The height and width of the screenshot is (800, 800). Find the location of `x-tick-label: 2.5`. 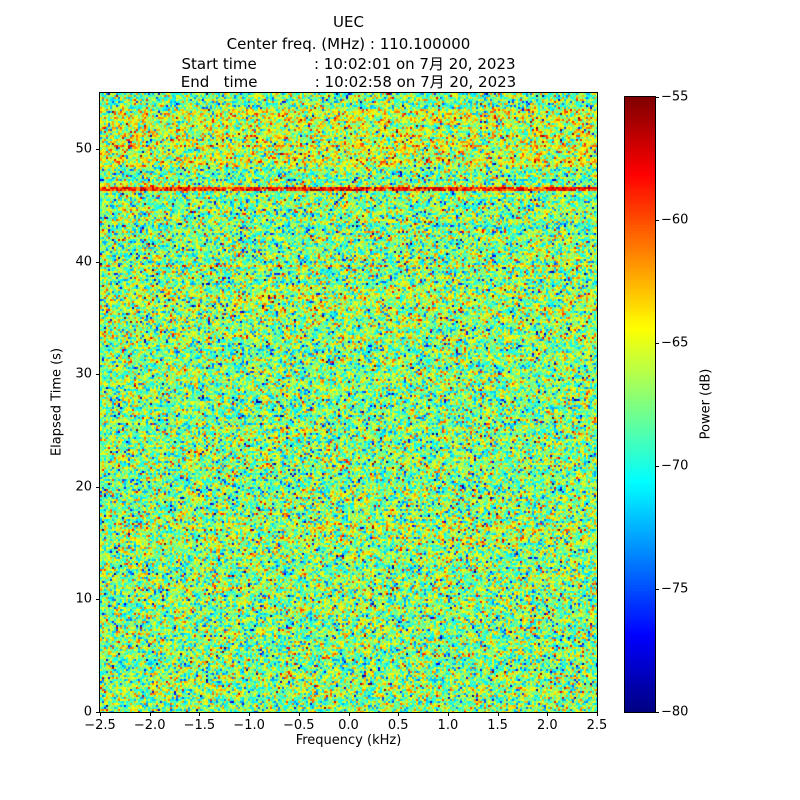

x-tick-label: 2.5 is located at coordinates (597, 725).